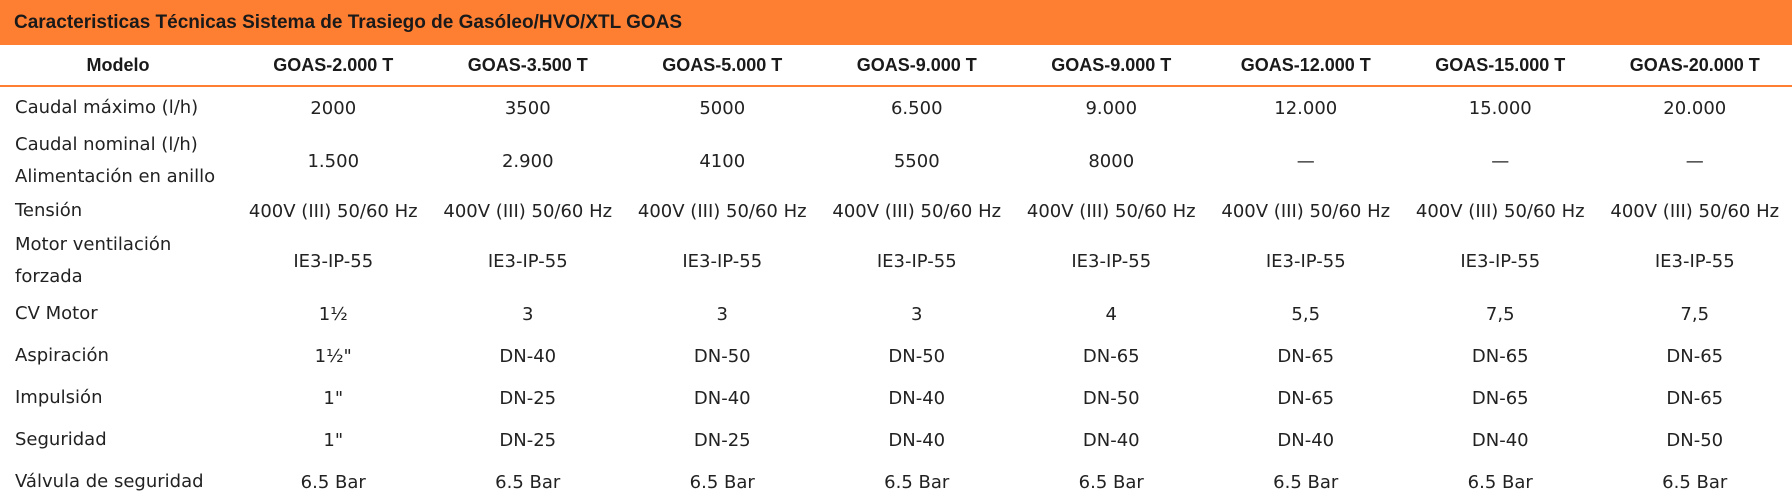 The image size is (1792, 503). What do you see at coordinates (917, 161) in the screenshot?
I see `table-cell: 5500` at bounding box center [917, 161].